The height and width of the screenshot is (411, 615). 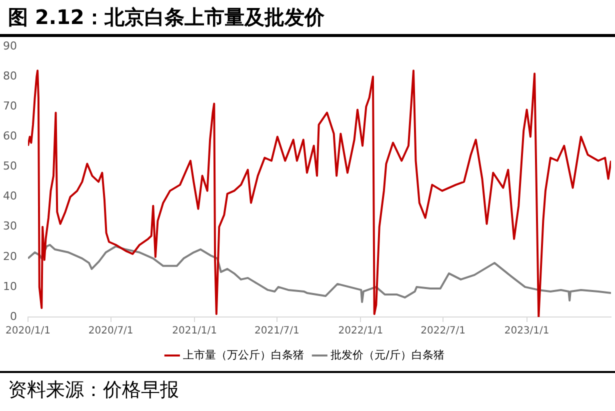 What do you see at coordinates (9, 45) in the screenshot?
I see `y-tick-label: 90` at bounding box center [9, 45].